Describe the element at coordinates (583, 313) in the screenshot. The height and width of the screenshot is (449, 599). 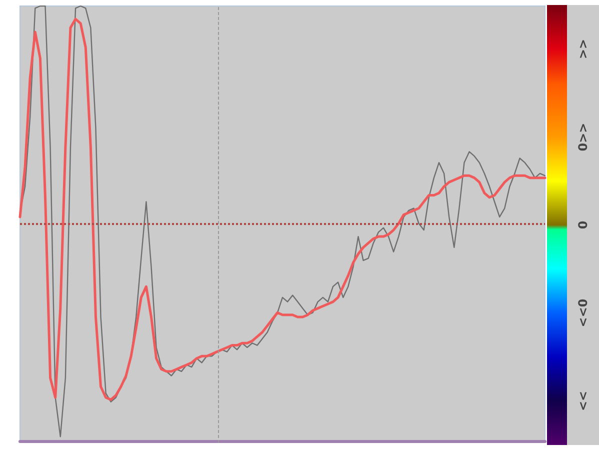
I see `text: <<0` at that location.